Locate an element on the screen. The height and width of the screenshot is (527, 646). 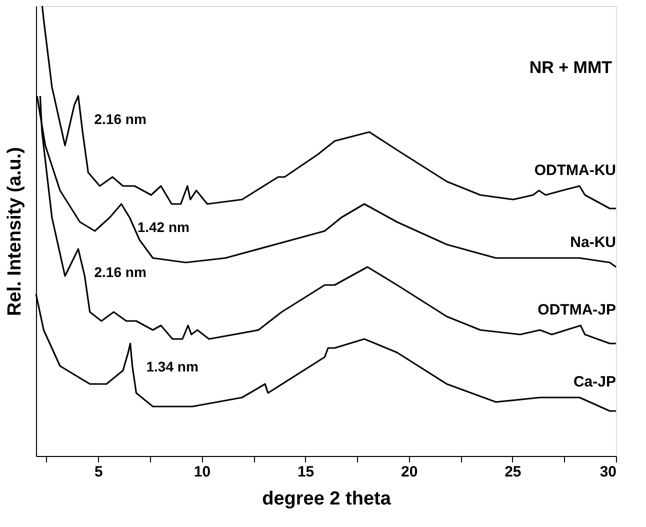
x-tick-label: 10 is located at coordinates (202, 472).